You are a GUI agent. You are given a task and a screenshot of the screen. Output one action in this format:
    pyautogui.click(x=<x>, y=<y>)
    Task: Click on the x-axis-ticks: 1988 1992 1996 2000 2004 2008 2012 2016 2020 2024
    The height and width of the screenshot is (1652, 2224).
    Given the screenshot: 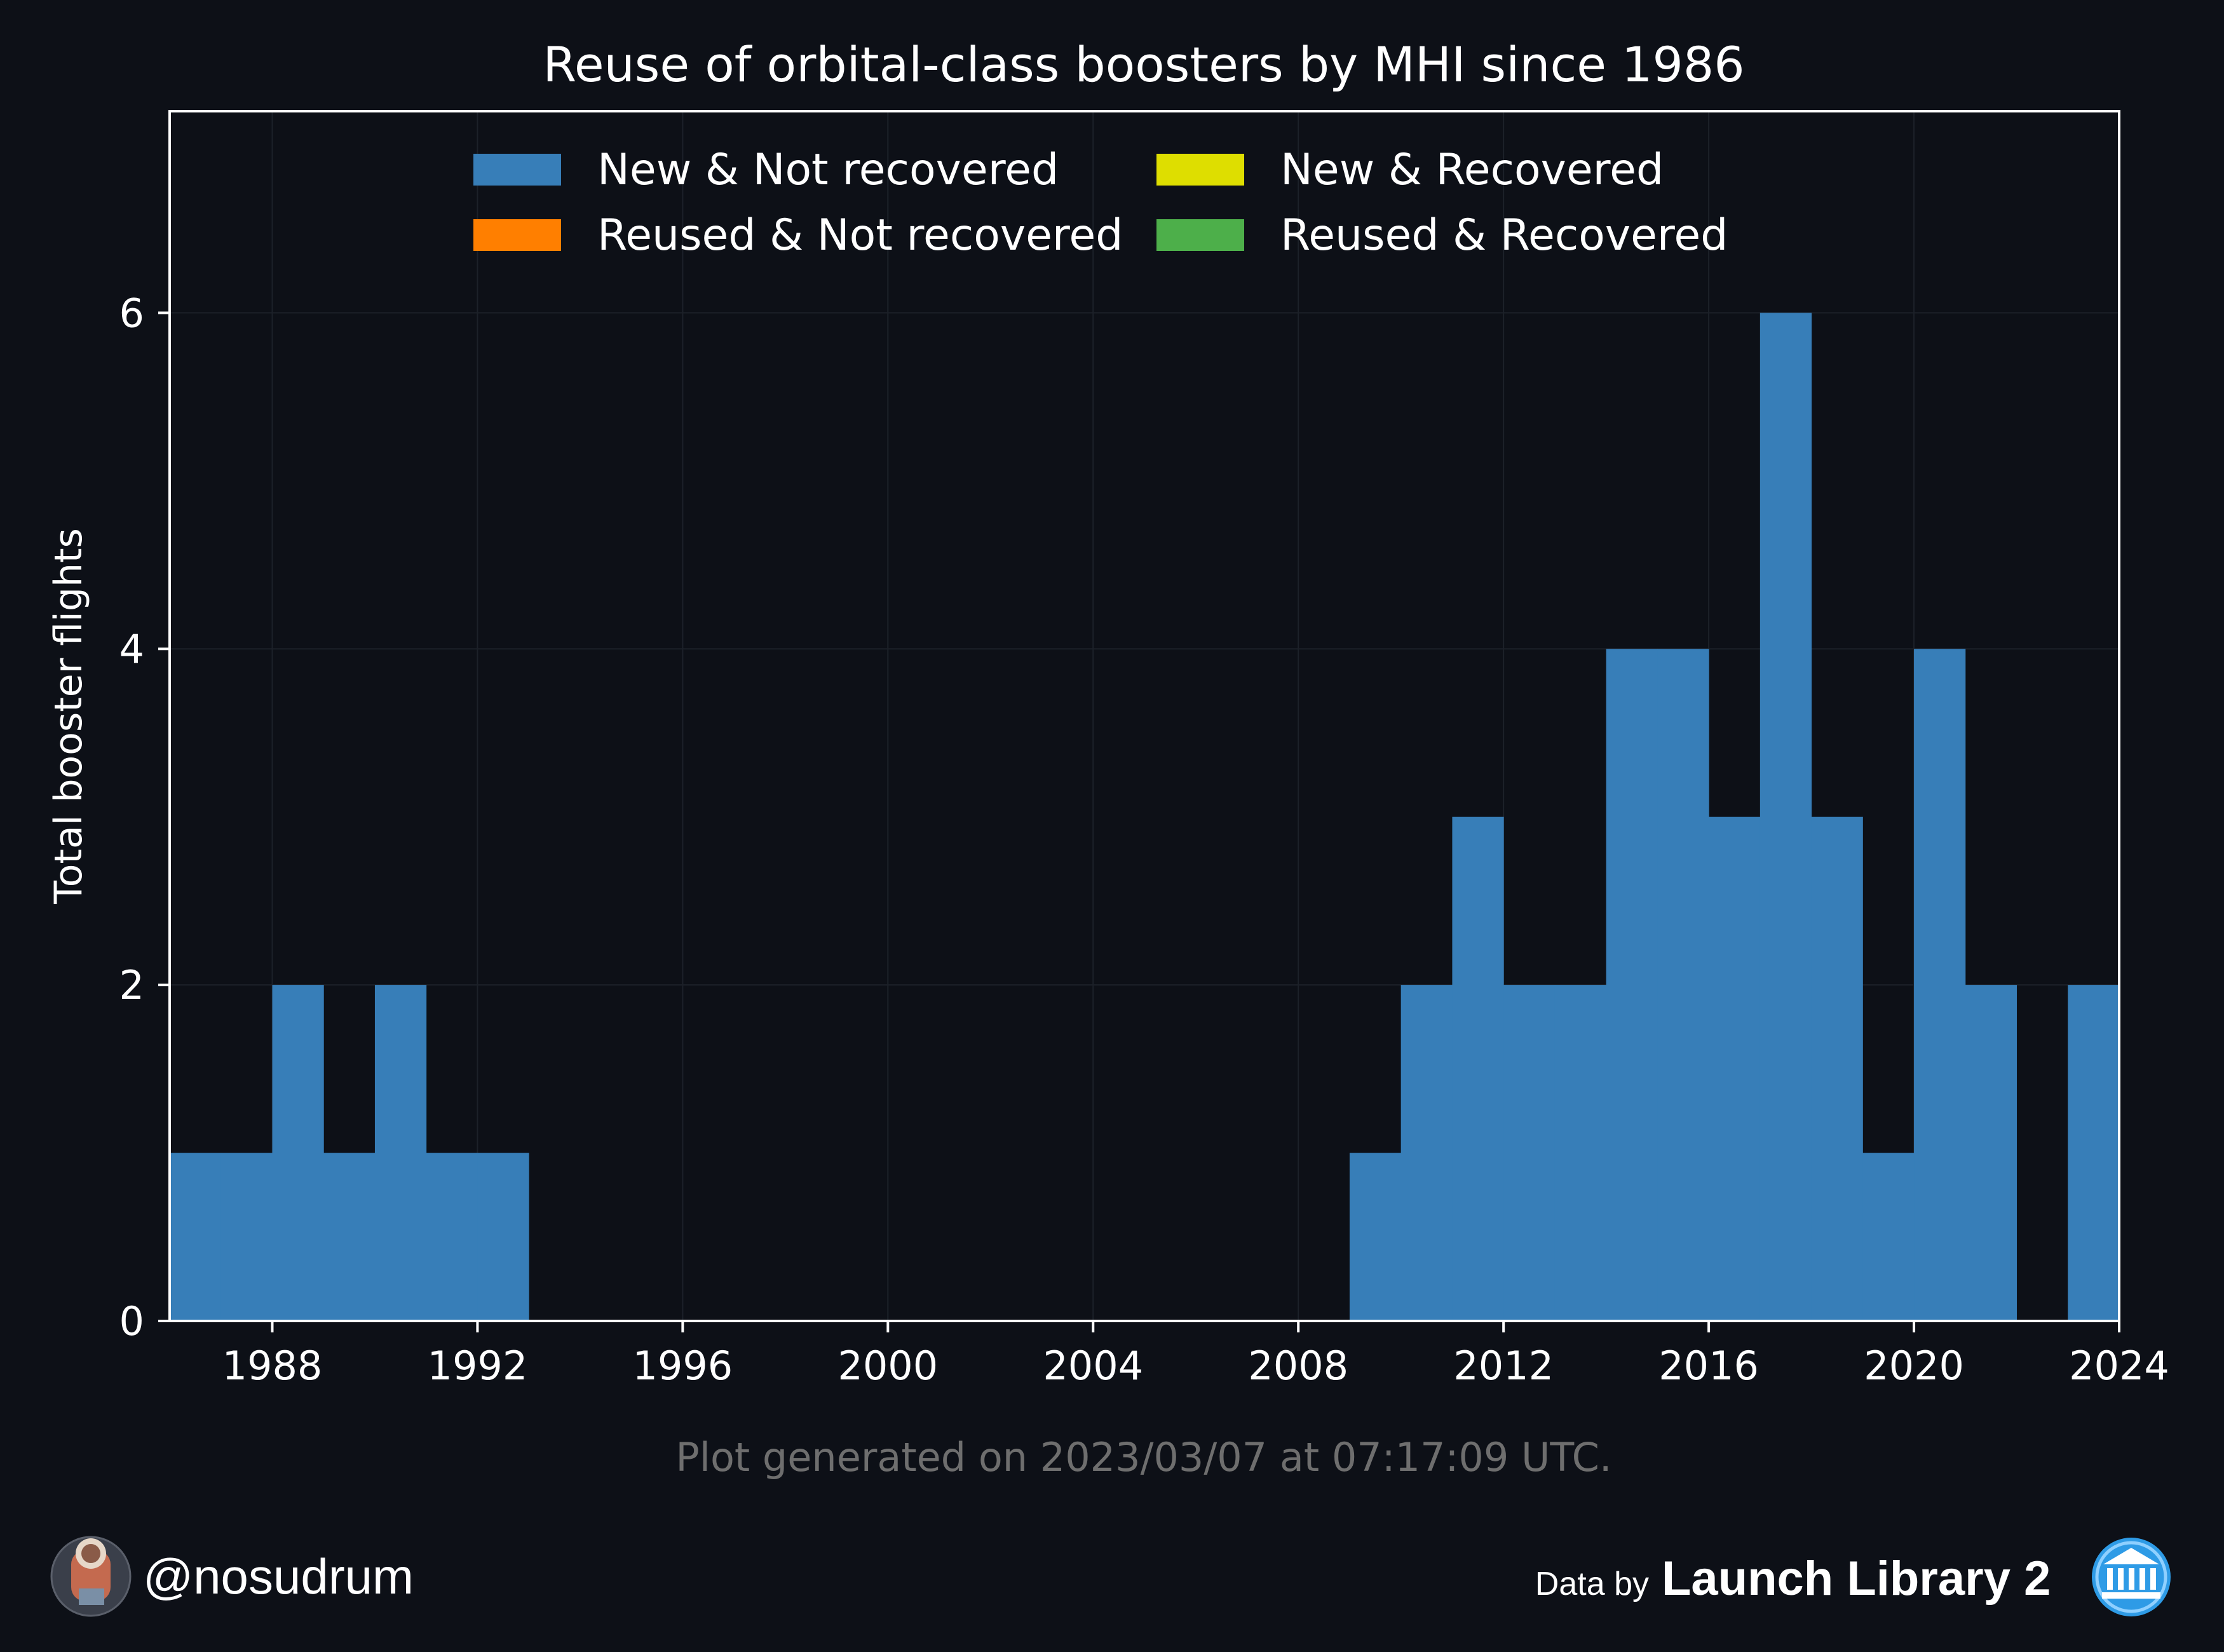 What is the action you would take?
    pyautogui.click(x=1195, y=1355)
    